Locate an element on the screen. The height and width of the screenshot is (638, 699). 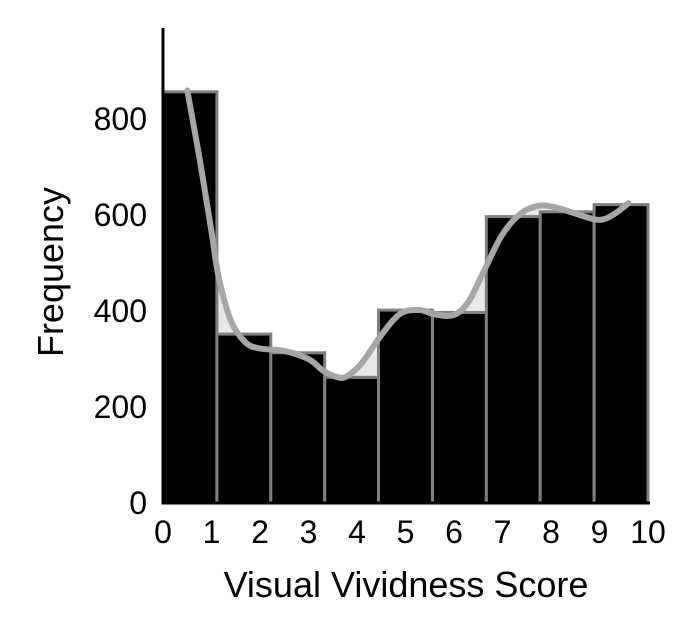
x-tick-label-0: 0 is located at coordinates (163, 532).